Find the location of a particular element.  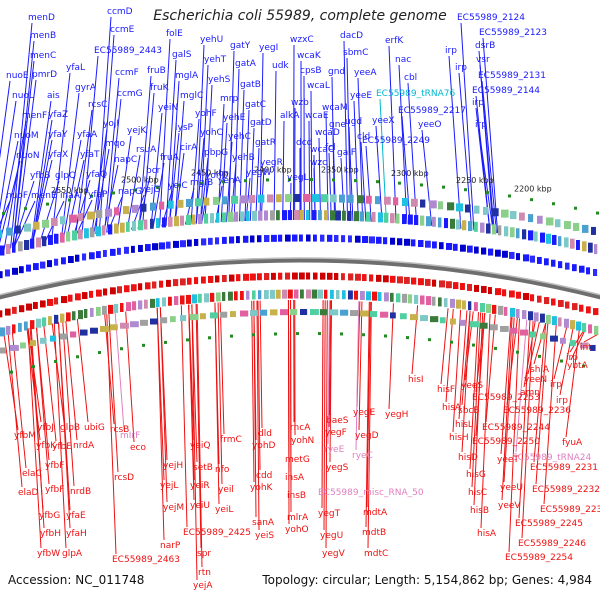

gene-label: rcsD is located at coordinates (124, 478).